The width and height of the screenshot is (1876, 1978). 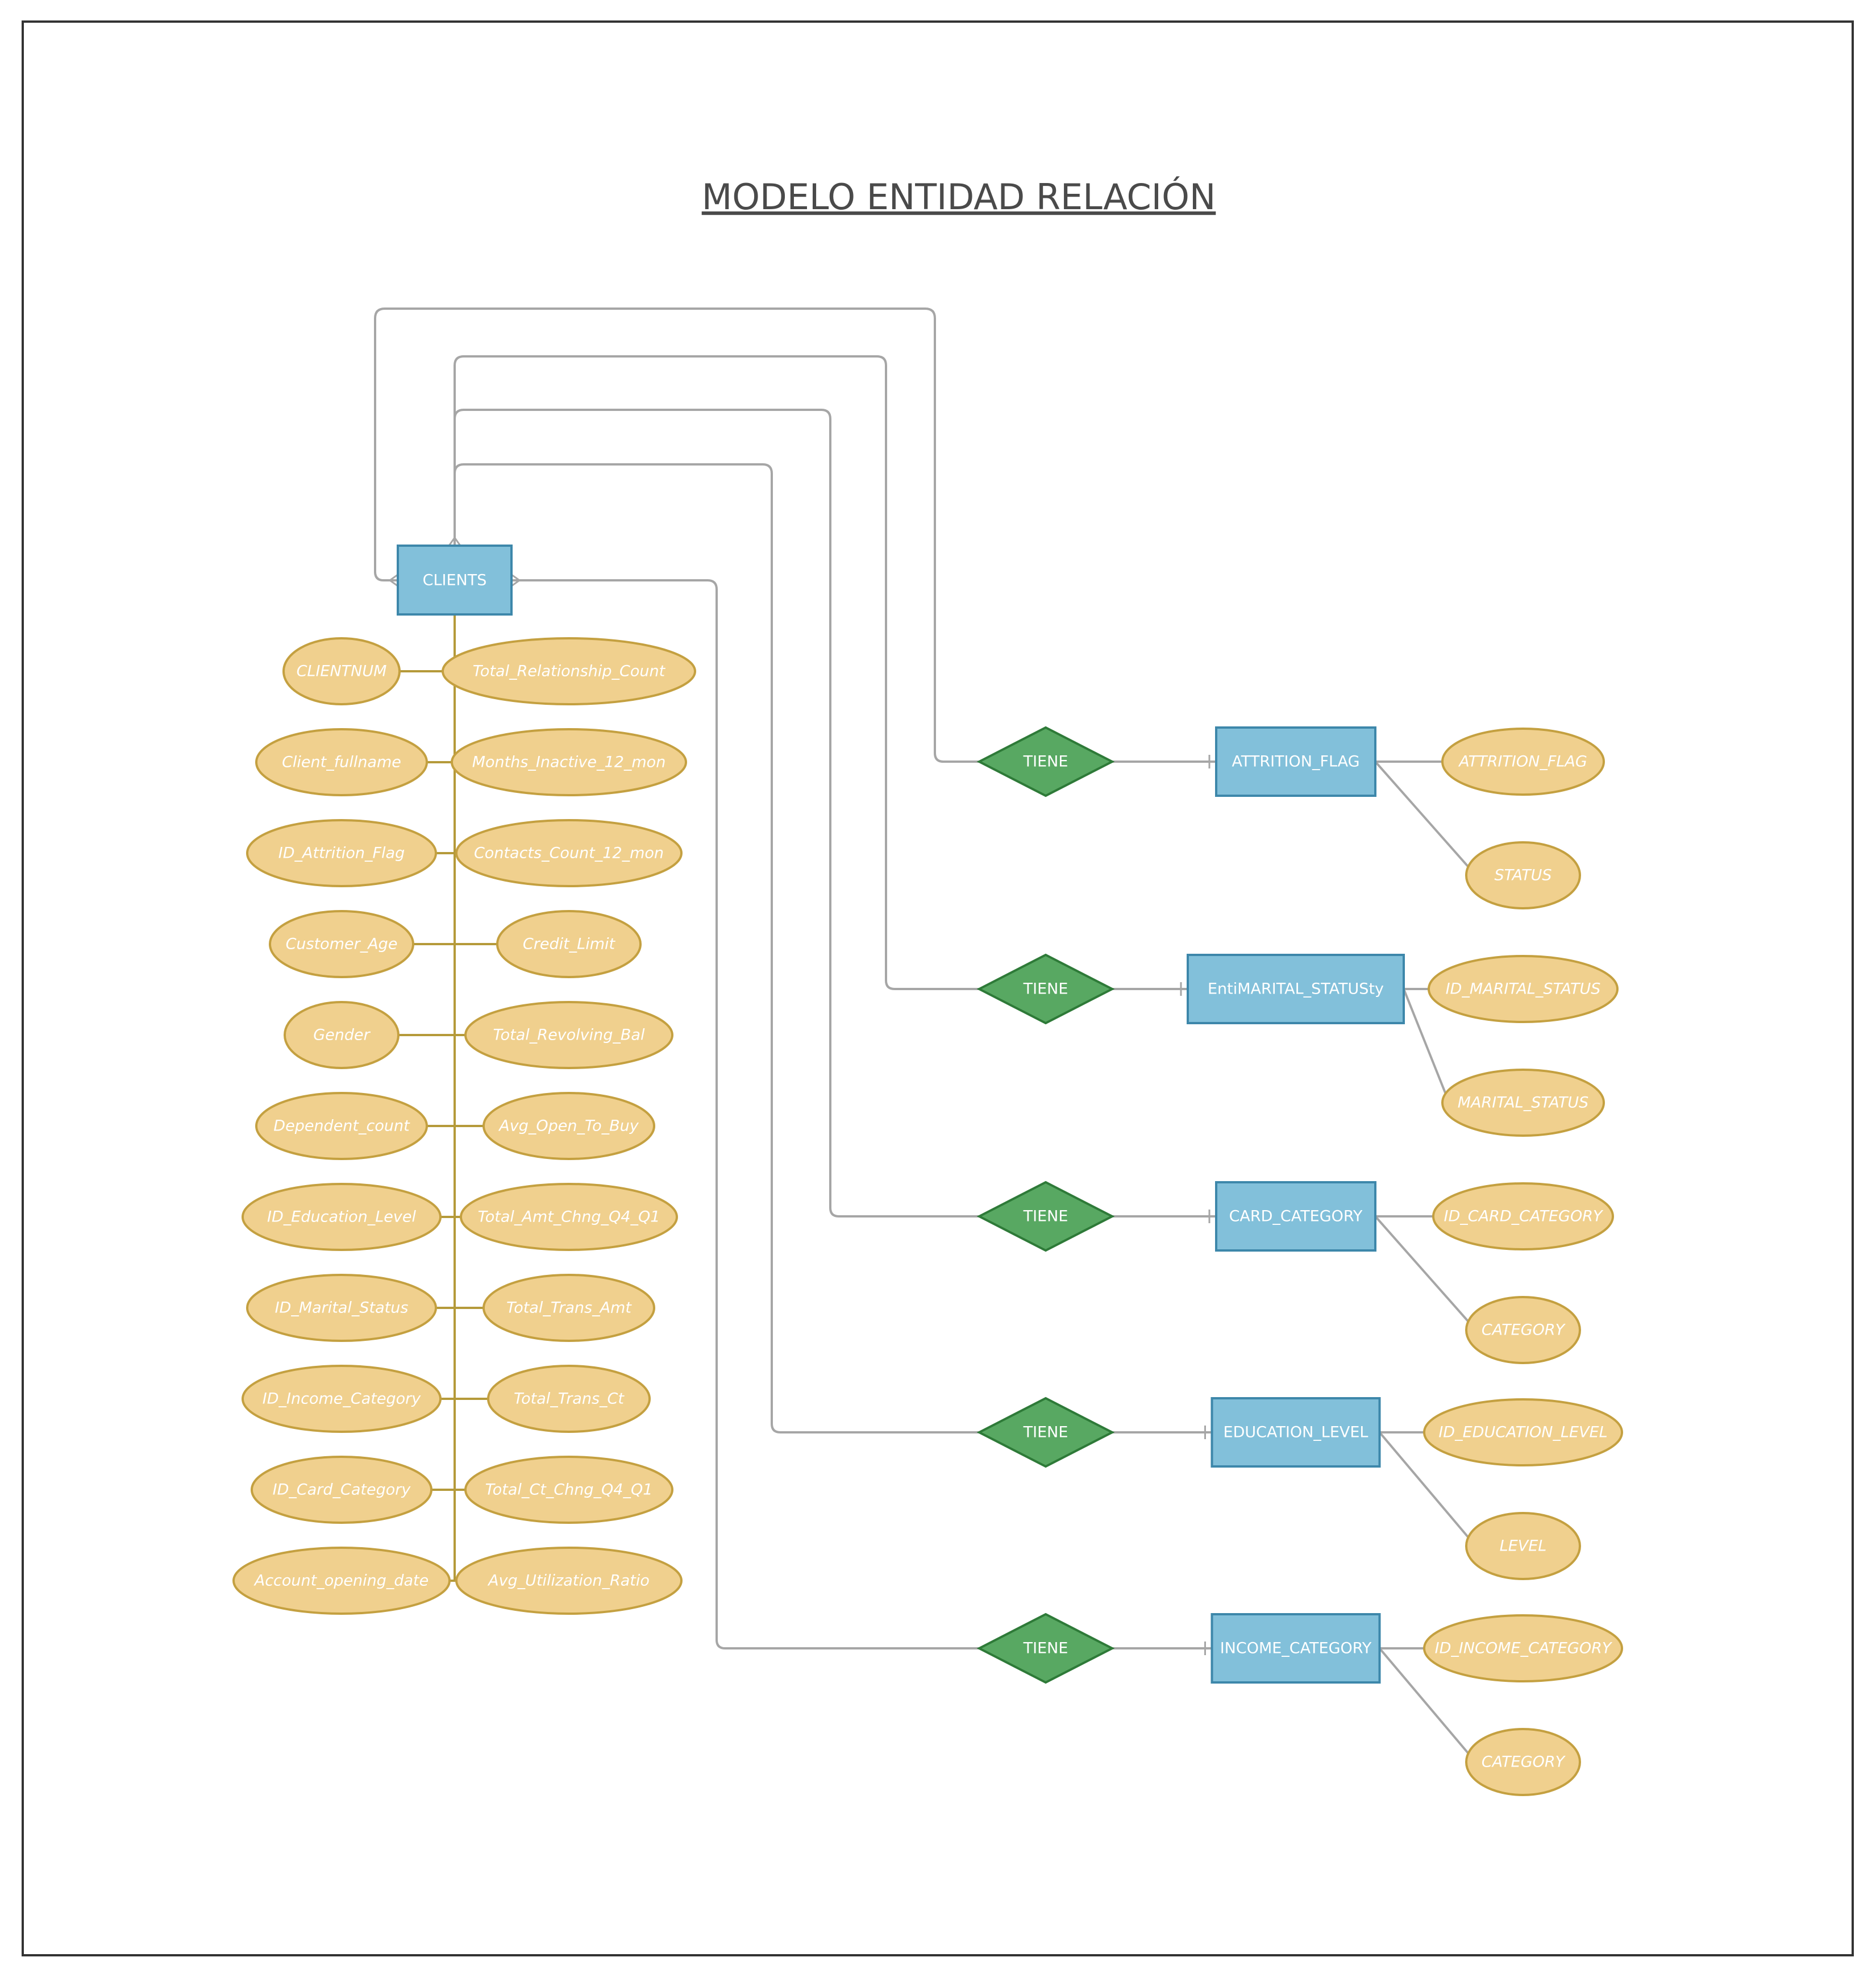 I want to click on entity-label: EntiMARITAL_STATUSty, so click(x=1296, y=989).